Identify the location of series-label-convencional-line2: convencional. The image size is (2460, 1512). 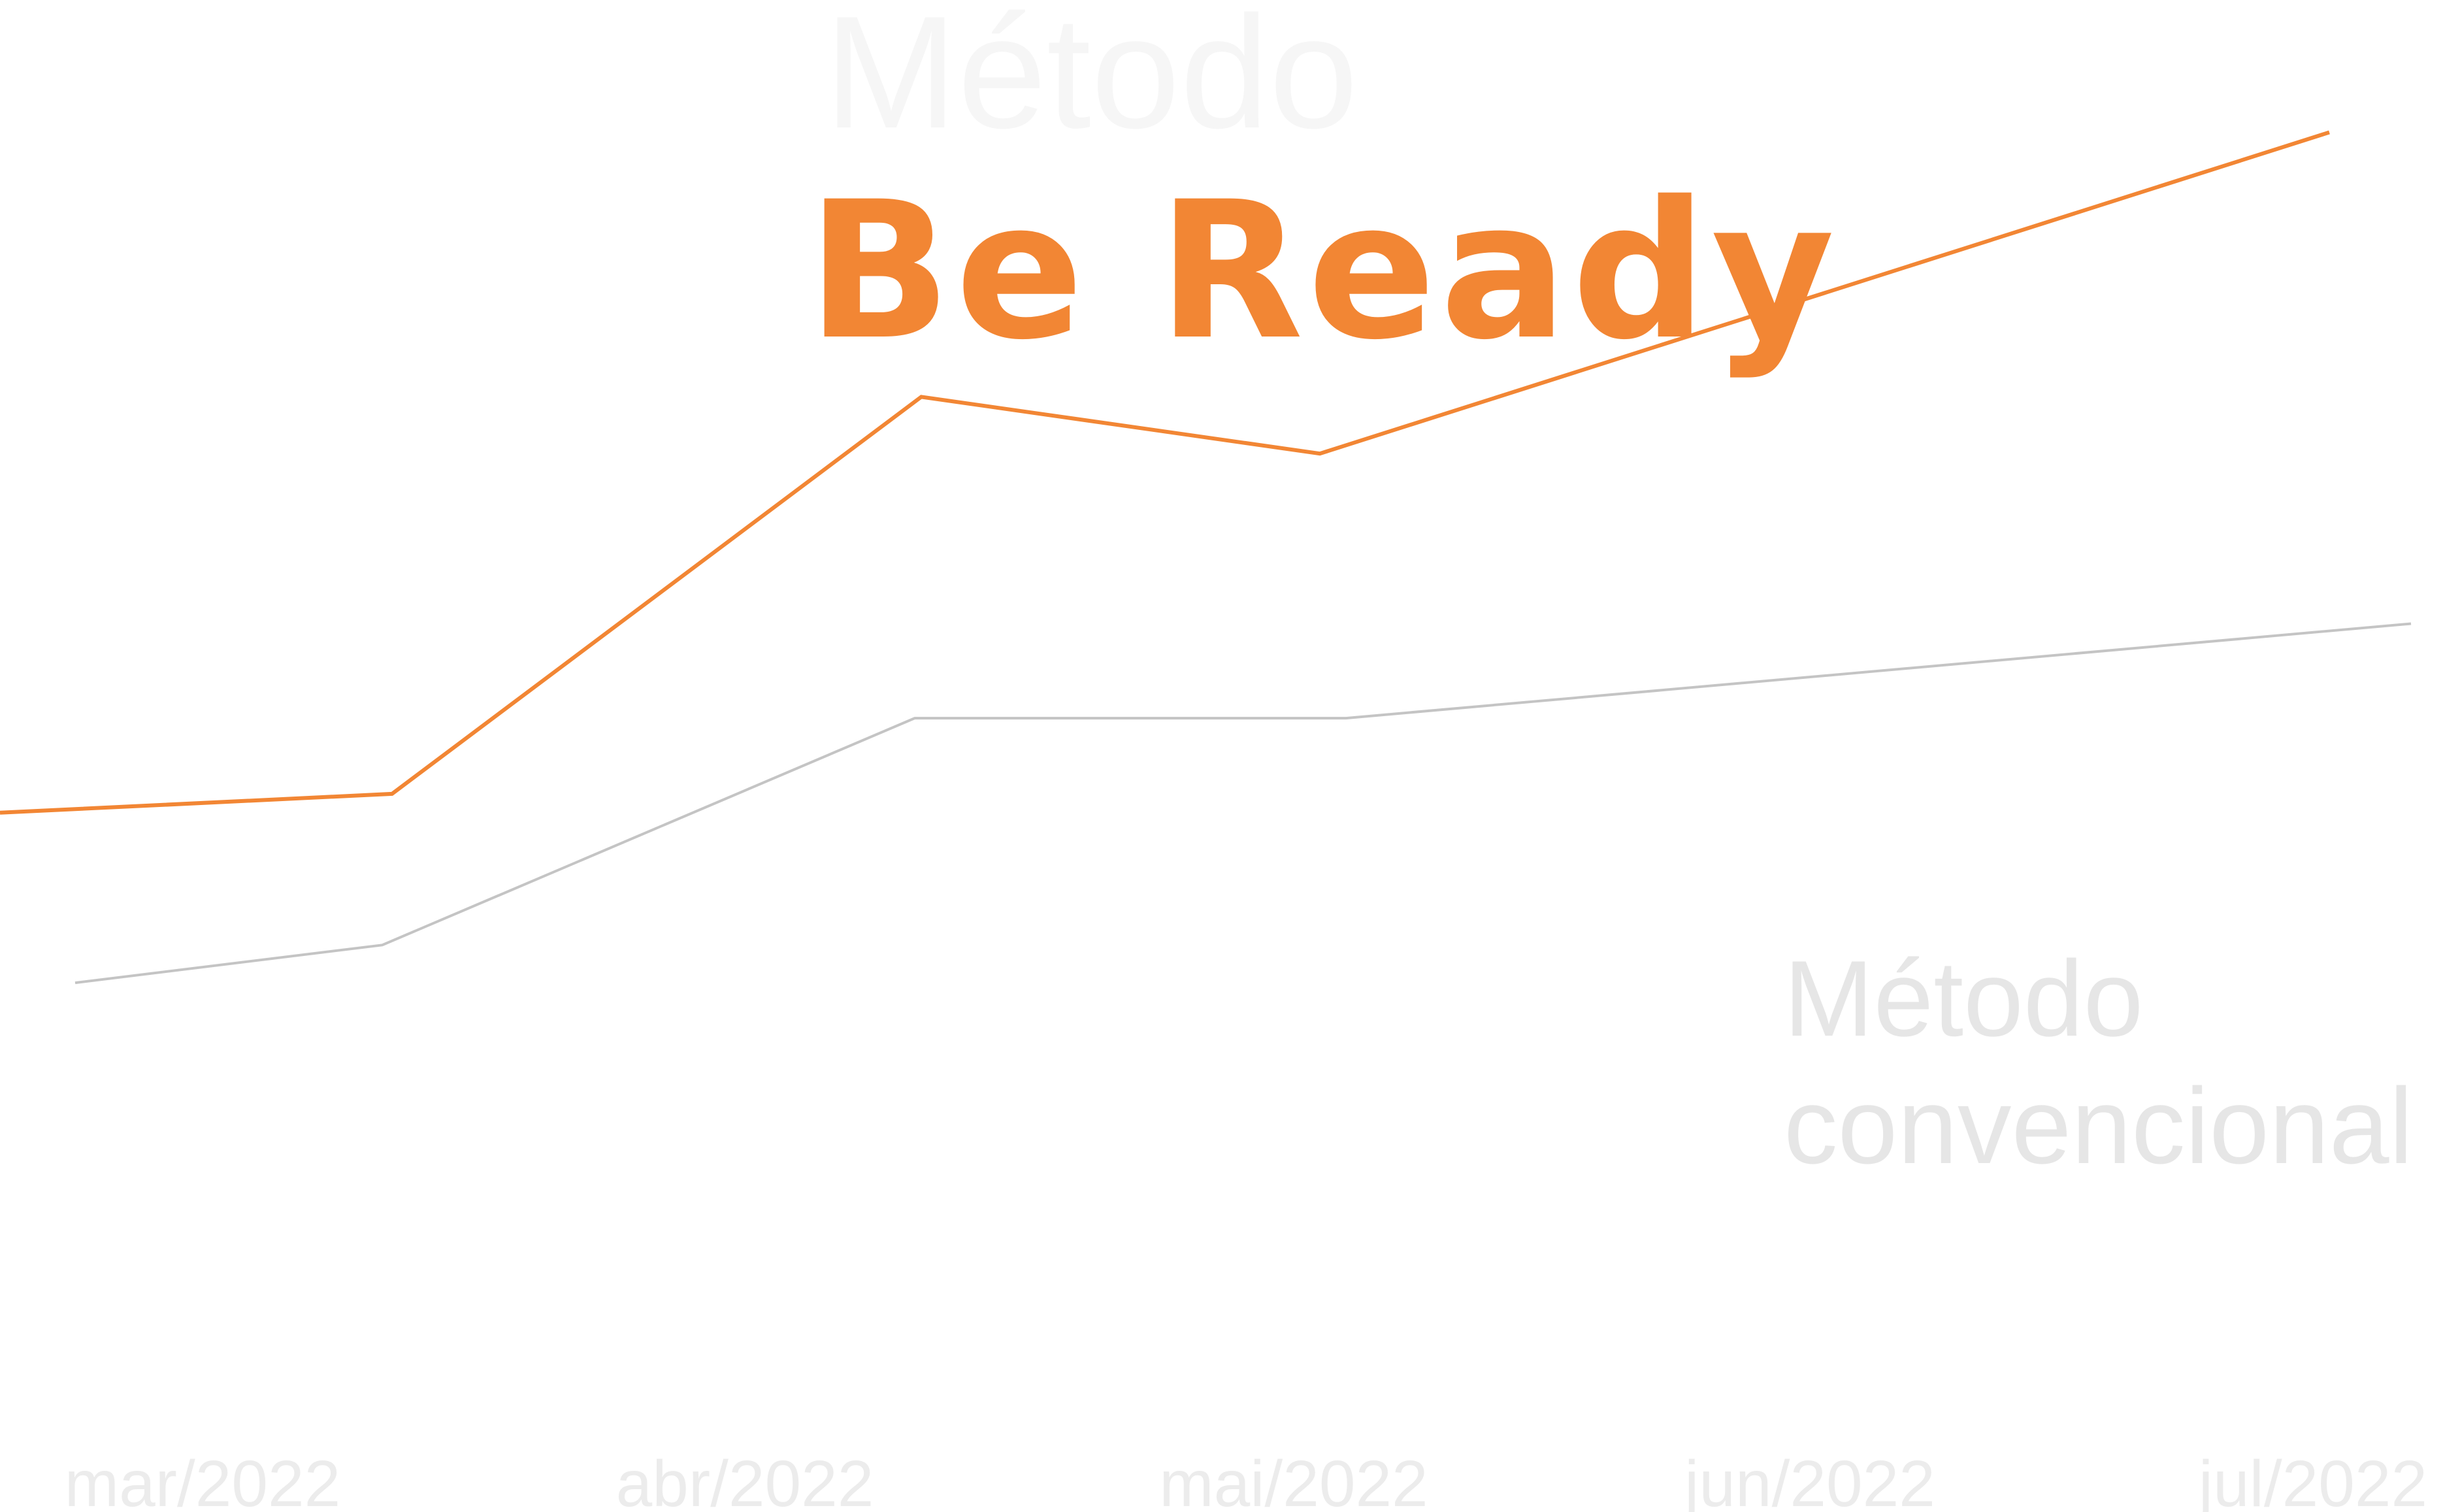
(2098, 1126).